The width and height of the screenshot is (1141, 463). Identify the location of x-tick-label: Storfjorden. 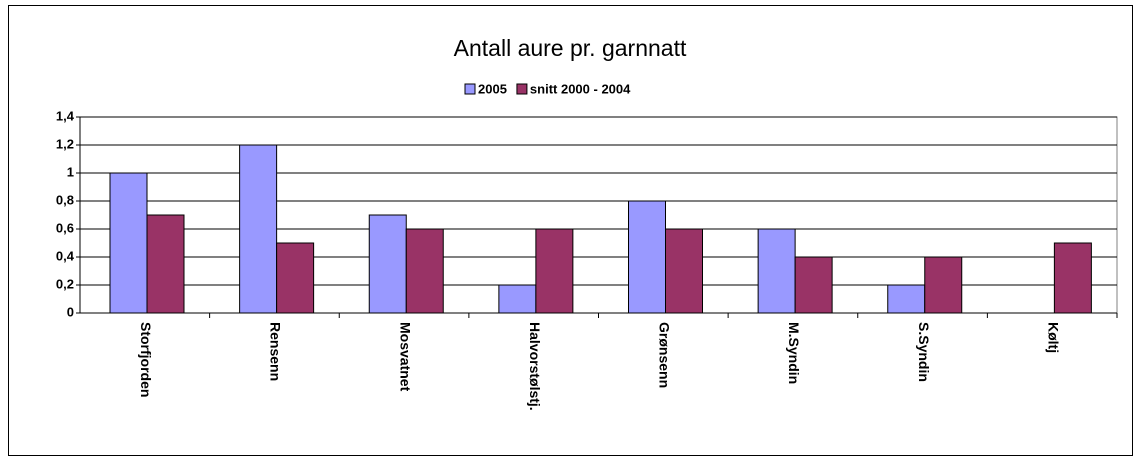
(146, 359).